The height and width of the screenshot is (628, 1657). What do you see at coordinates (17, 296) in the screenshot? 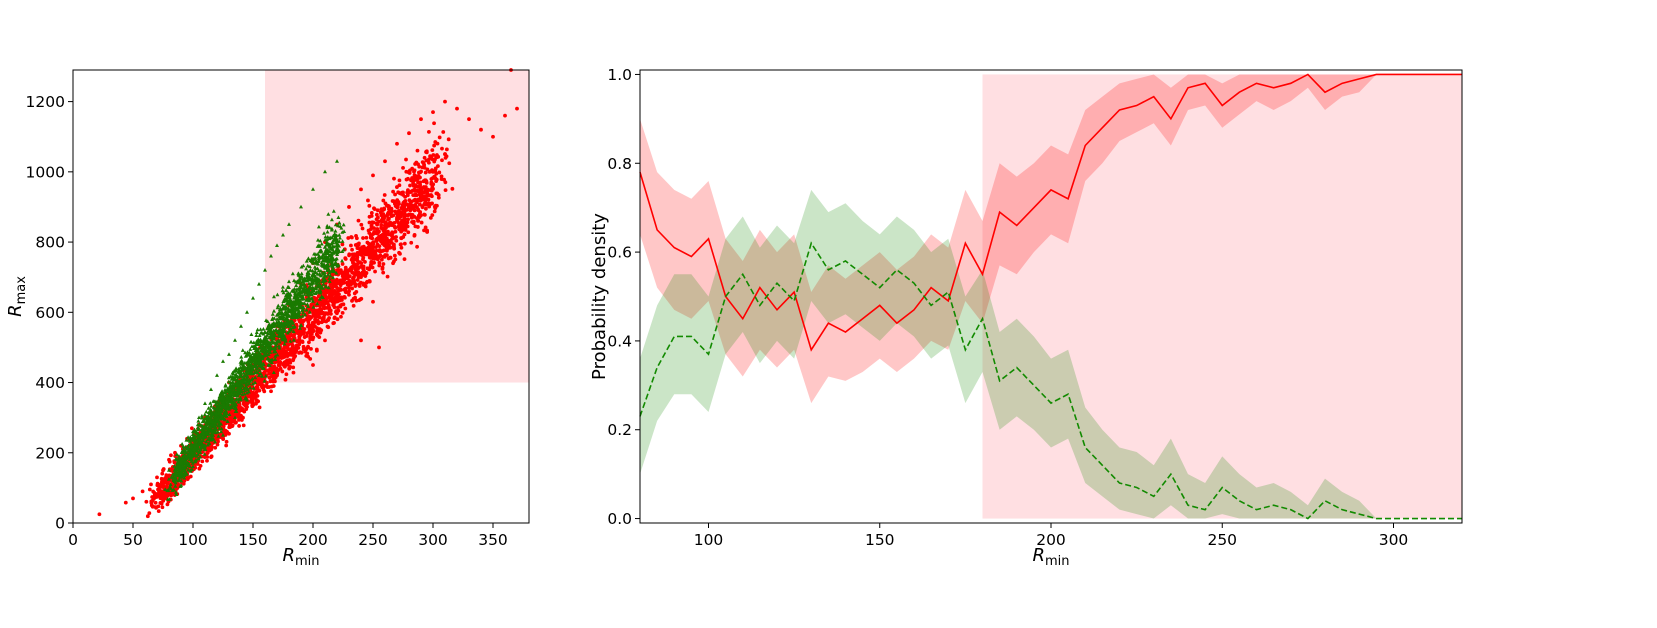
I see `scatter-y-axis-label: Rmax` at bounding box center [17, 296].